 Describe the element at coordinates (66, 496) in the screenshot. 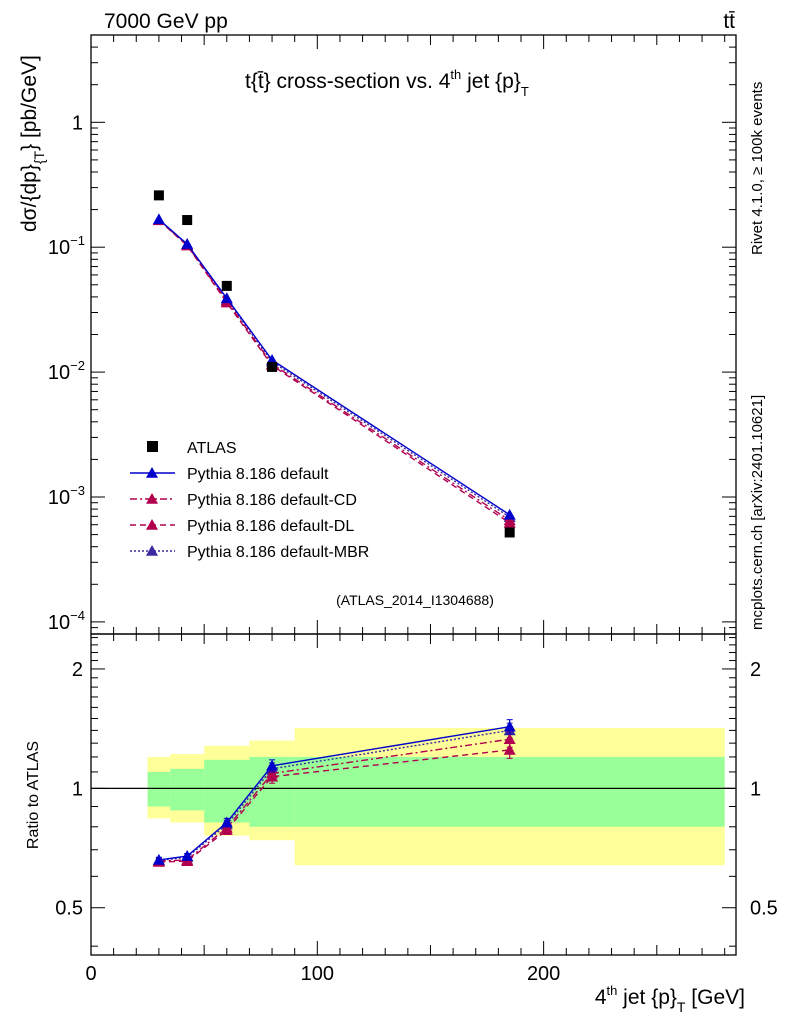

I see `main-ytick-label: 10⁻³` at that location.